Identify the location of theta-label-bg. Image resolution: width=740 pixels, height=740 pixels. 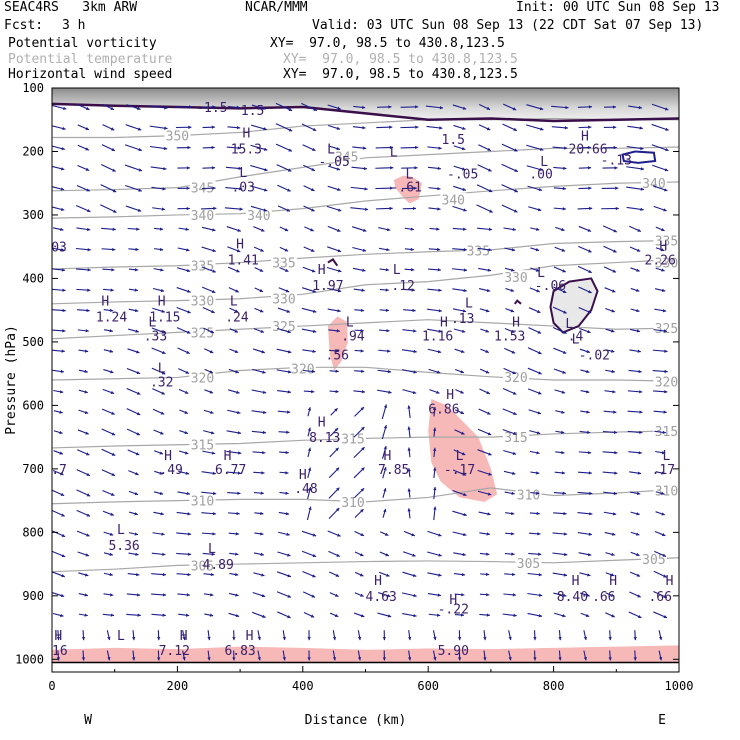
(666, 262).